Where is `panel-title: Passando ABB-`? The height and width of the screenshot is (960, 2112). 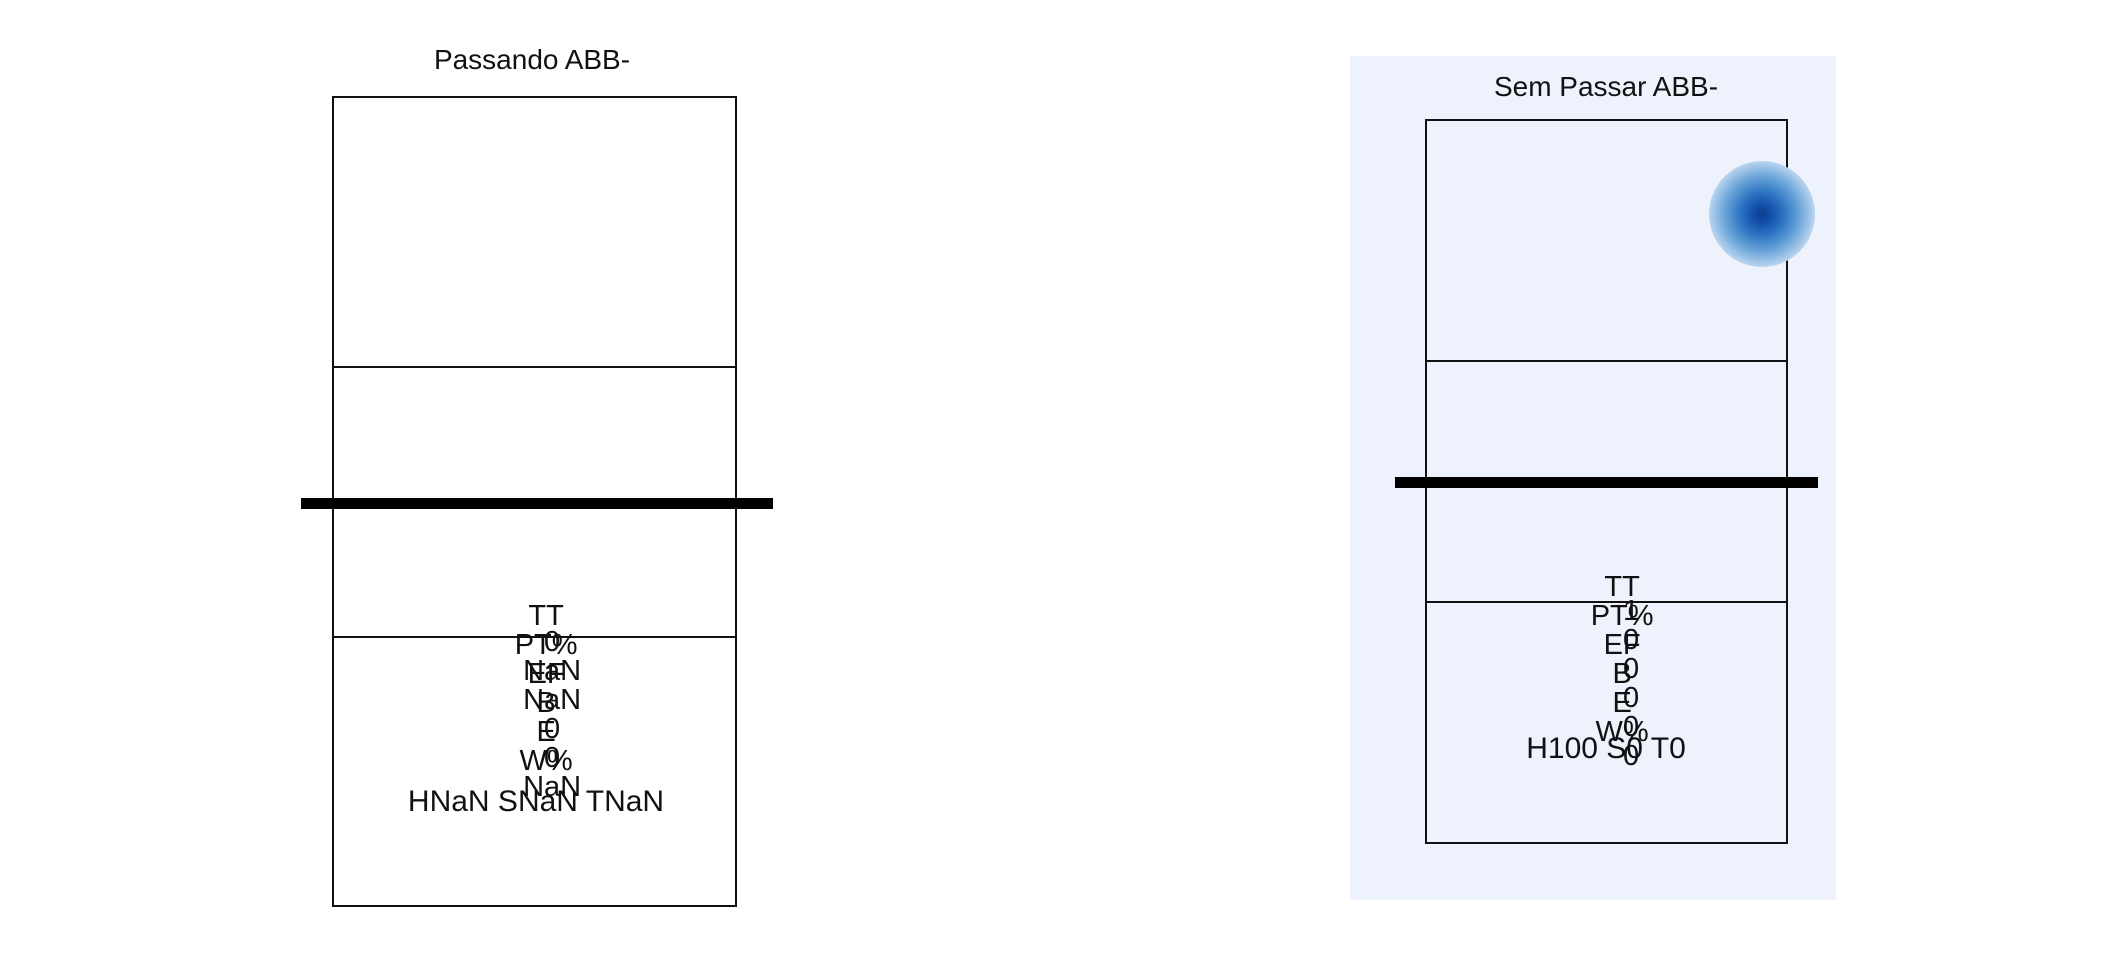 panel-title: Passando ABB- is located at coordinates (532, 59).